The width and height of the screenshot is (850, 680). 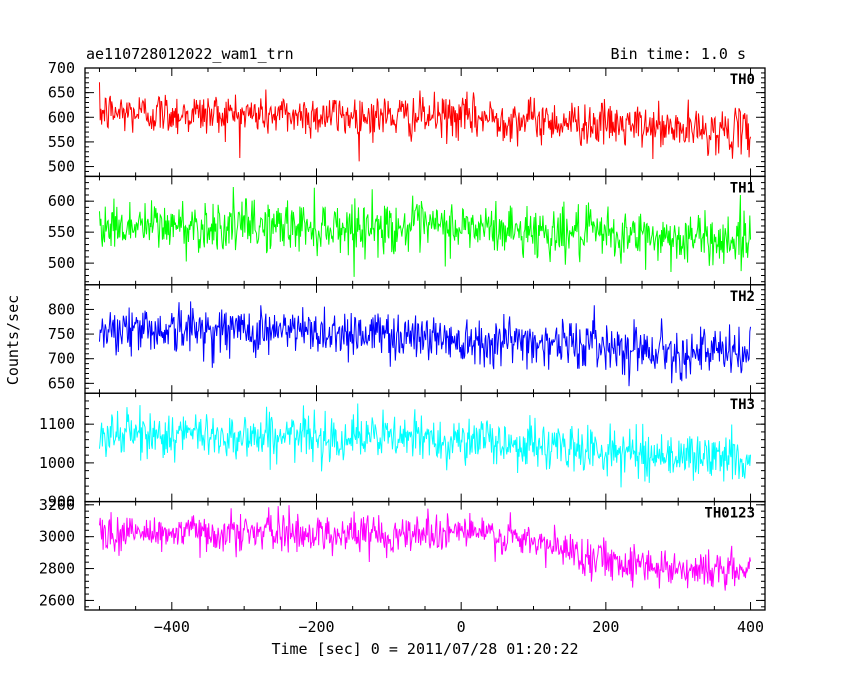 I want to click on chart-title: ae110728012022_wam1_trn, so click(x=190, y=54).